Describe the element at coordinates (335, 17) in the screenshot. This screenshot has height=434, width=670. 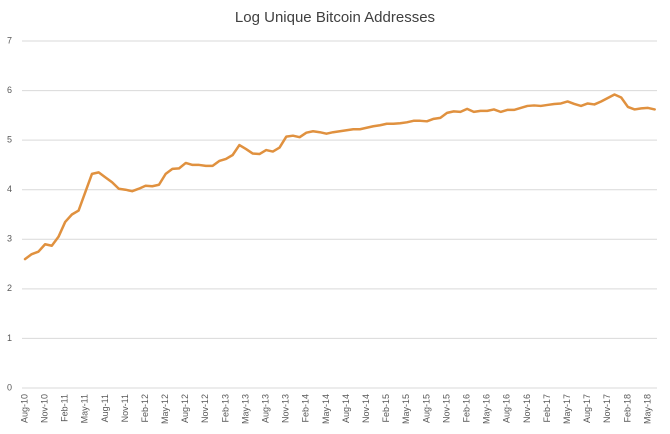
I see `chart-title: Log Unique Bitcoin Addresses` at that location.